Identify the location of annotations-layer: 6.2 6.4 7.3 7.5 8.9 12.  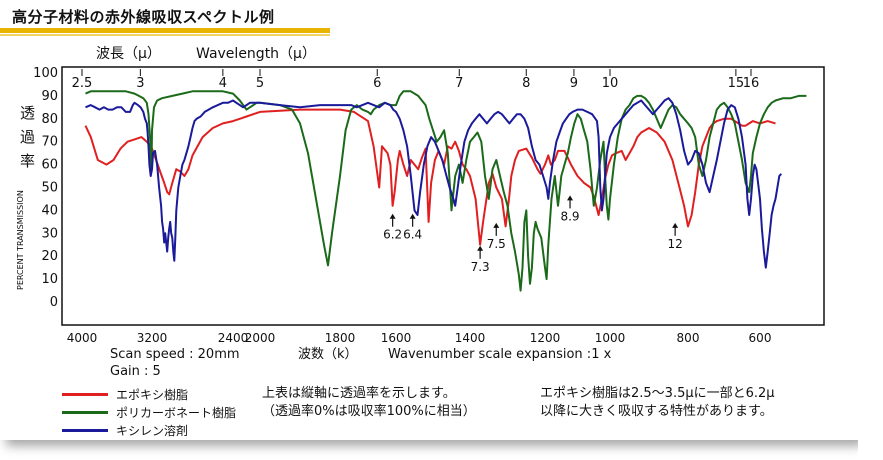
(533, 234).